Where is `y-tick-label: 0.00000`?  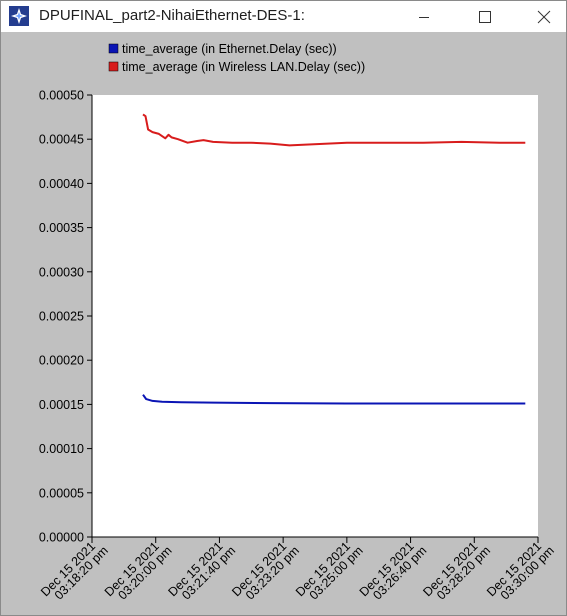
y-tick-label: 0.00000 is located at coordinates (61, 538).